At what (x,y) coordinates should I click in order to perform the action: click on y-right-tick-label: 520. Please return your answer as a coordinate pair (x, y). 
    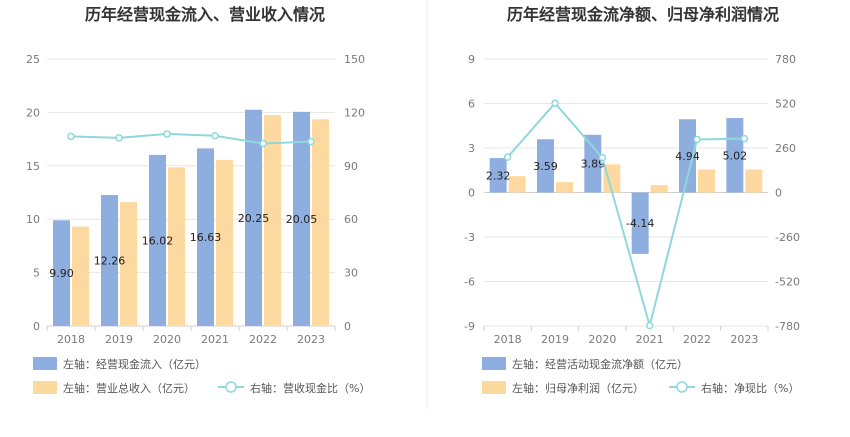
    Looking at the image, I should click on (785, 104).